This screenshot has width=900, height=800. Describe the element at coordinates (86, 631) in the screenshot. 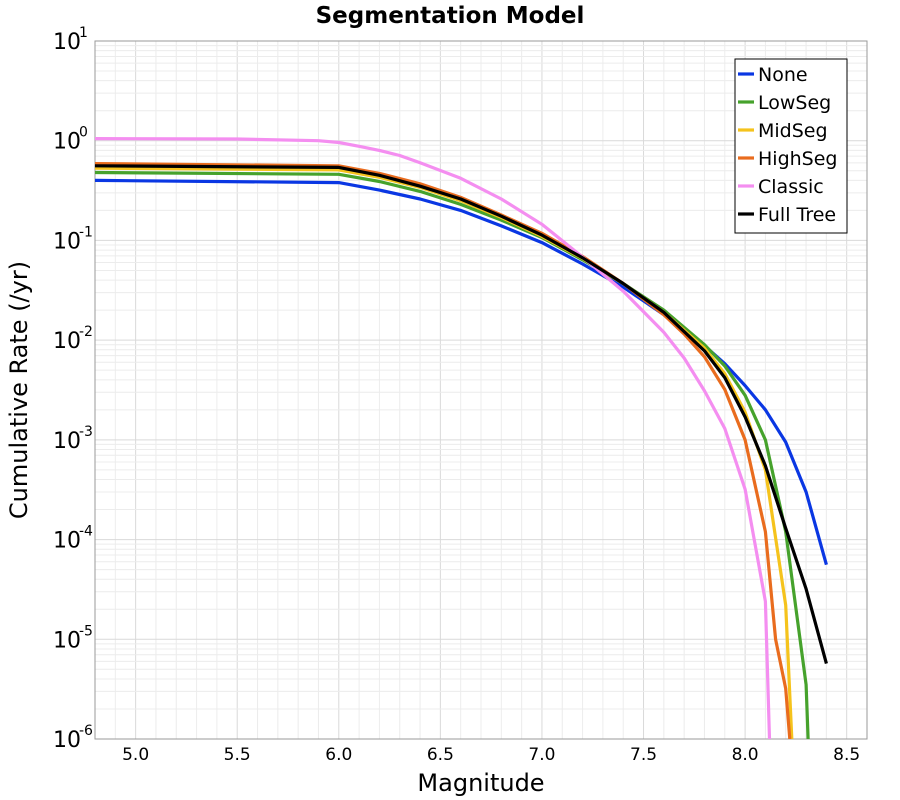

I see `y-tick-exponent: -5` at that location.